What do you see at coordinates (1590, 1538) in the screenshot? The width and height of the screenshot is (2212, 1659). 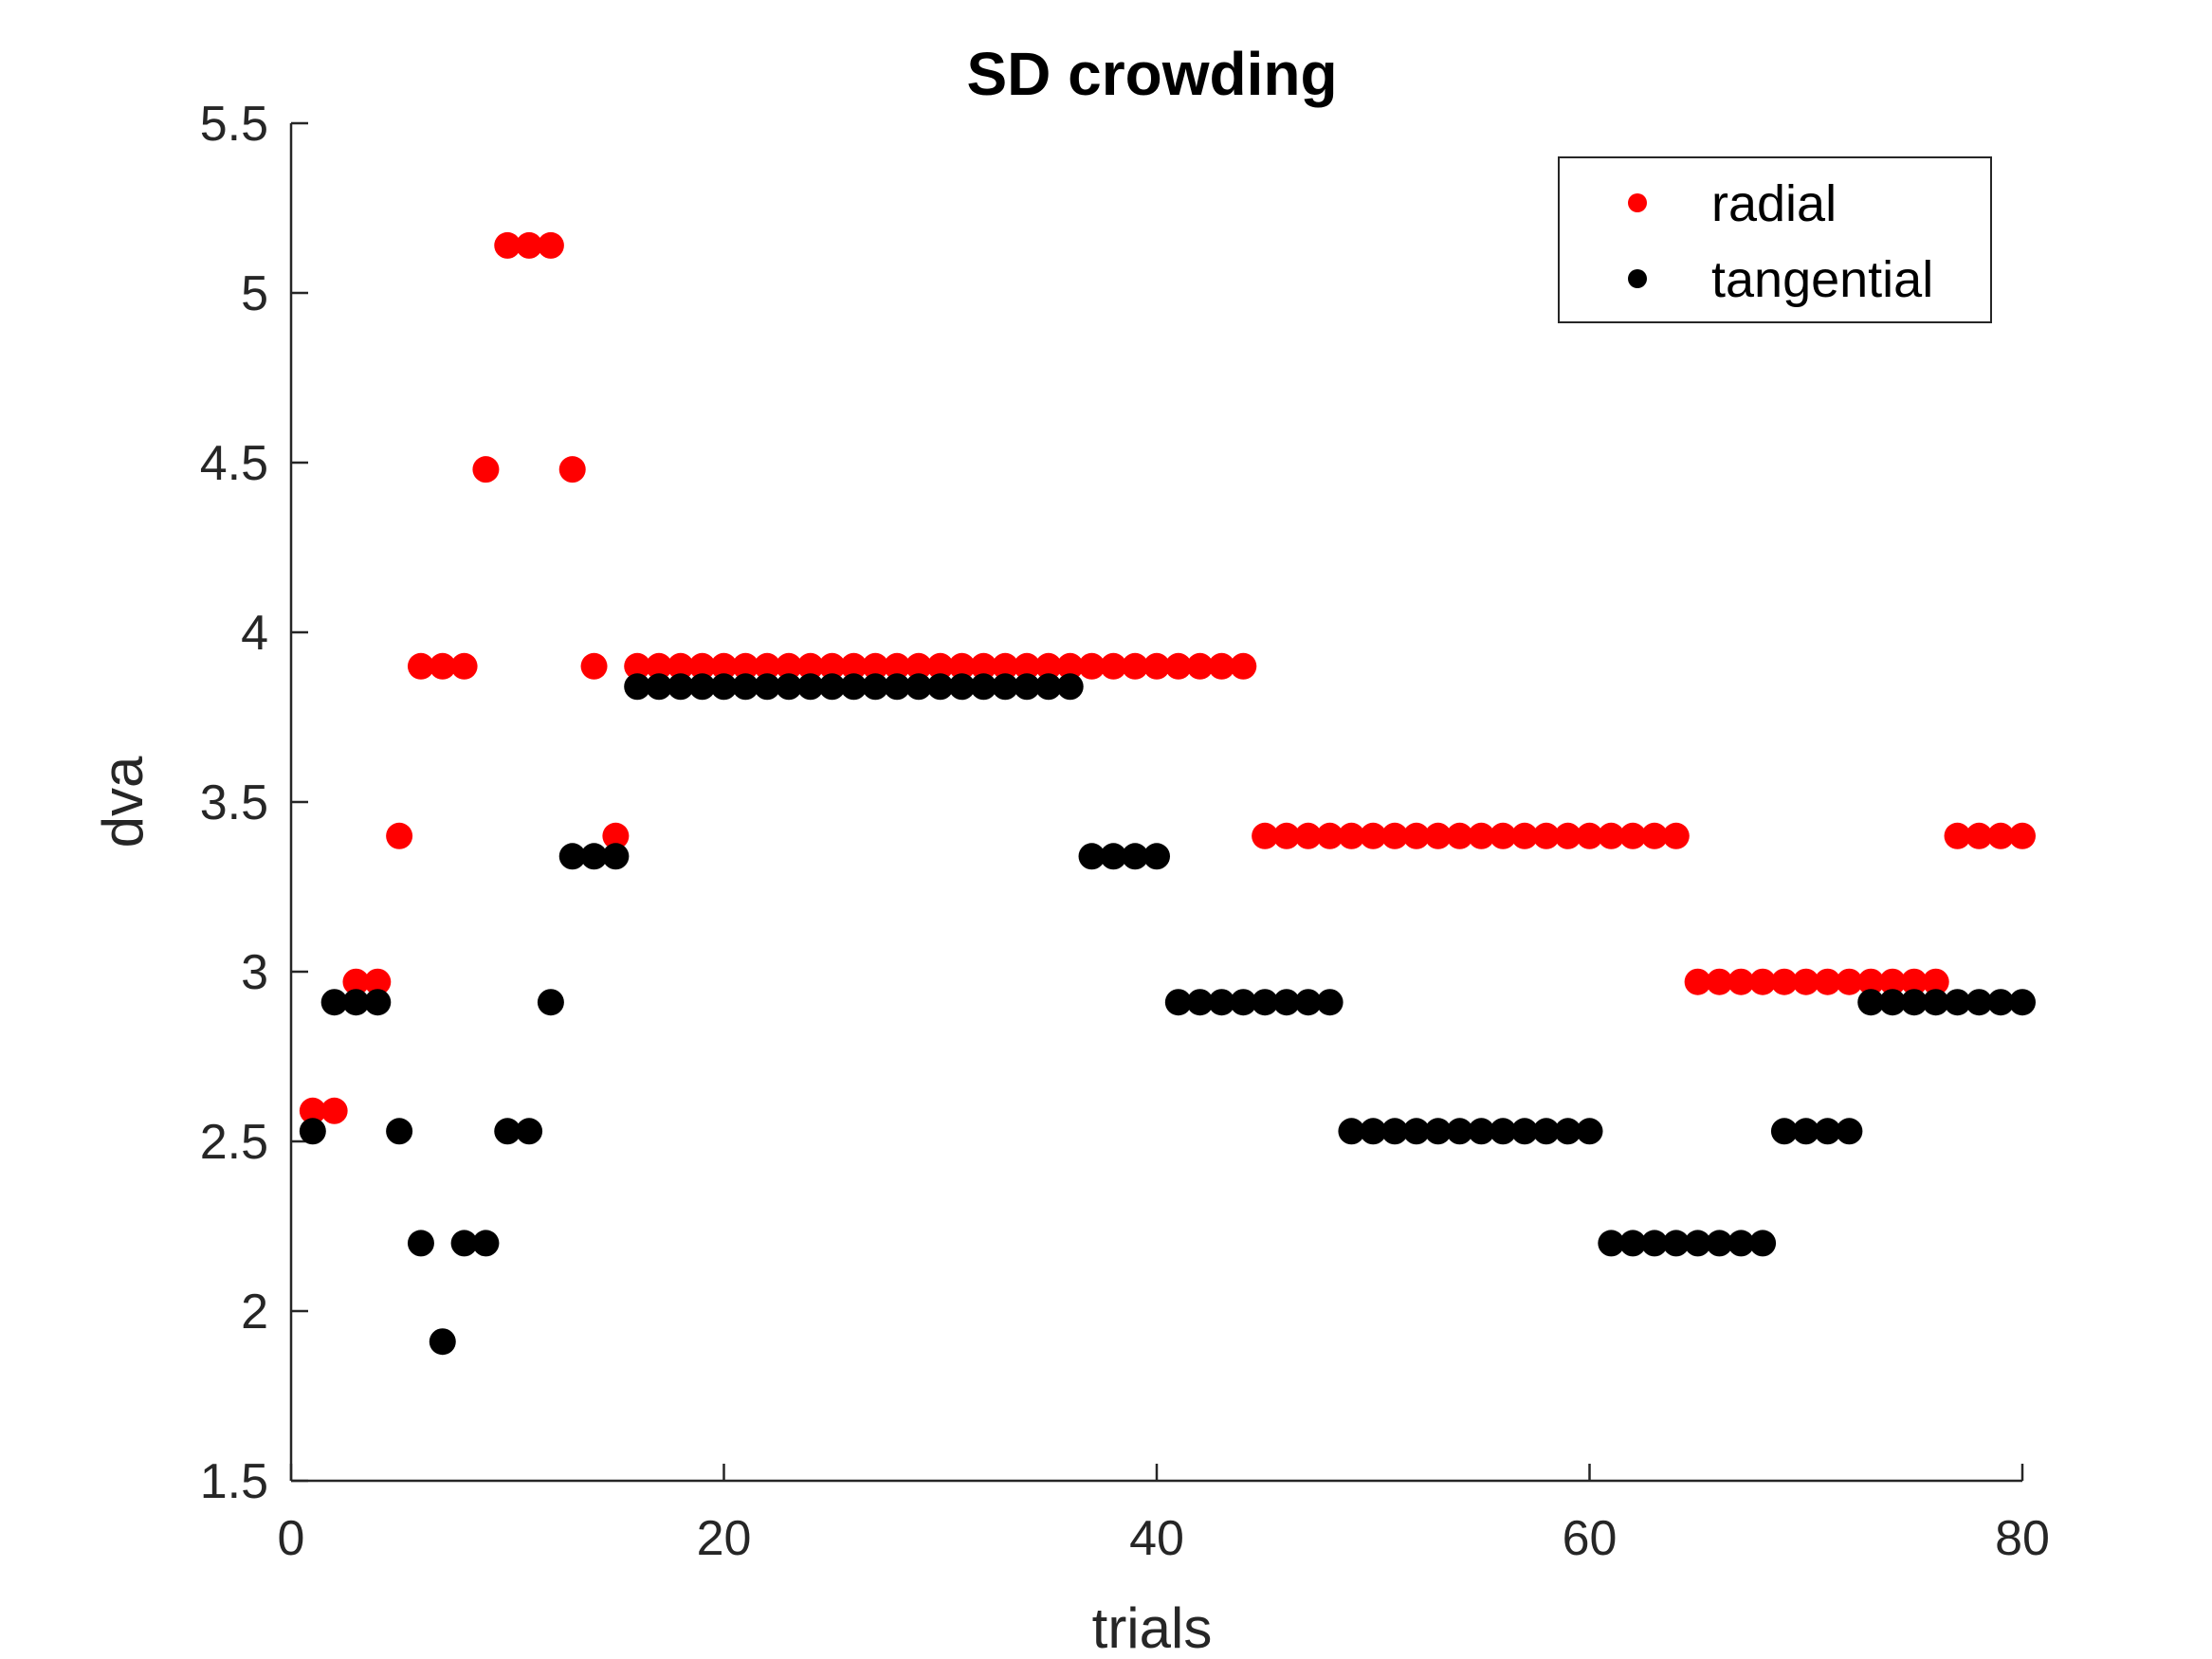 I see `x-tick-label: 60` at bounding box center [1590, 1538].